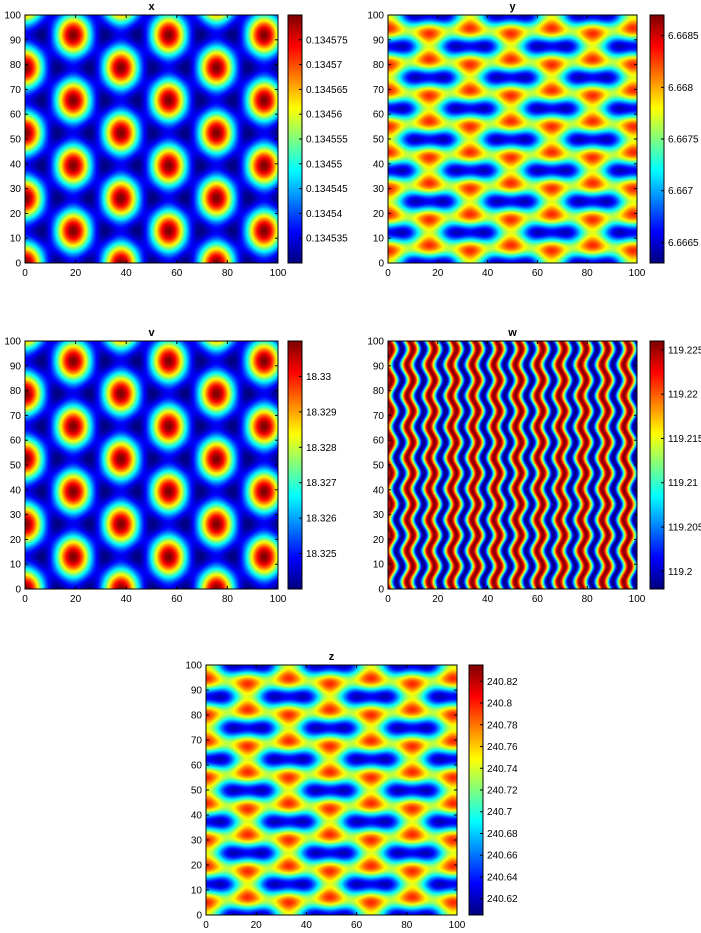 The width and height of the screenshot is (701, 933). I want to click on colorbar-tick-label: 119.22, so click(683, 395).